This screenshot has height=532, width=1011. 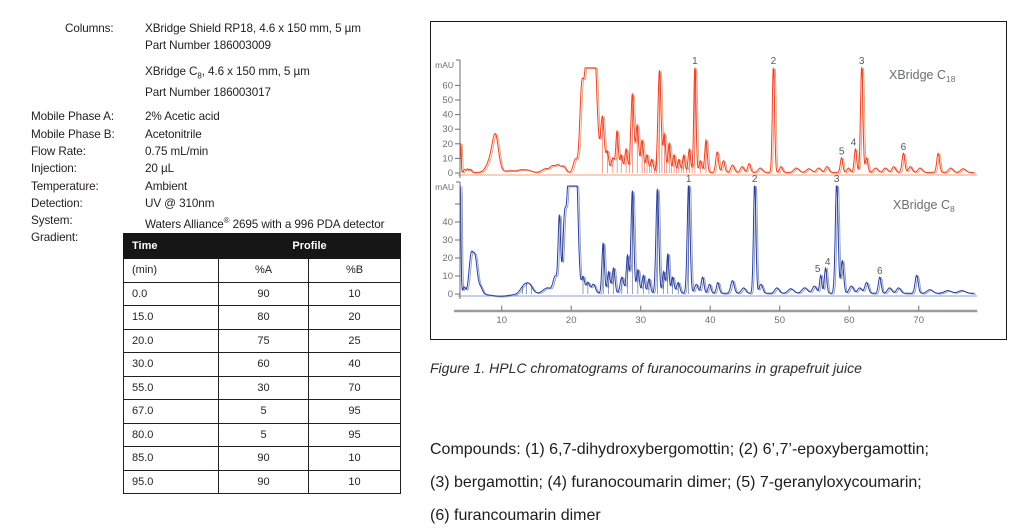 I want to click on mobile-phase-b-value: Acetonitrile, so click(x=173, y=134).